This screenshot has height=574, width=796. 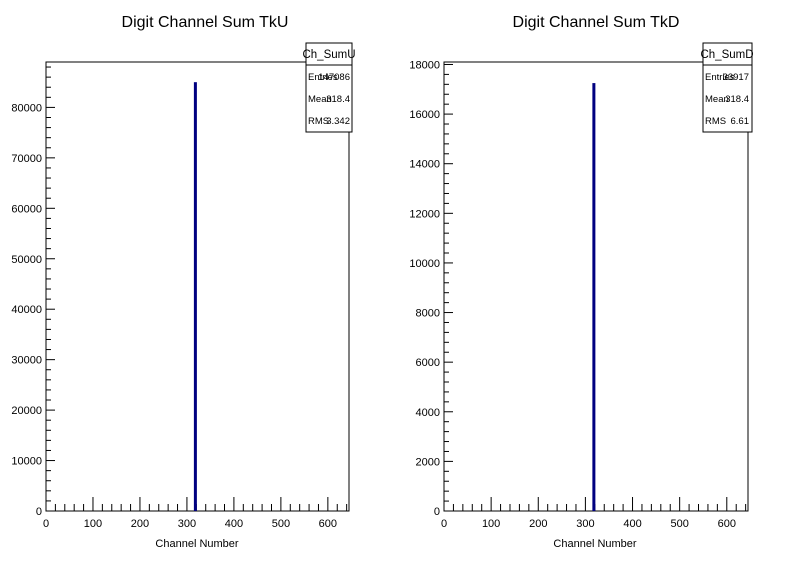 I want to click on y-tick-label: 2000, so click(x=428, y=462).